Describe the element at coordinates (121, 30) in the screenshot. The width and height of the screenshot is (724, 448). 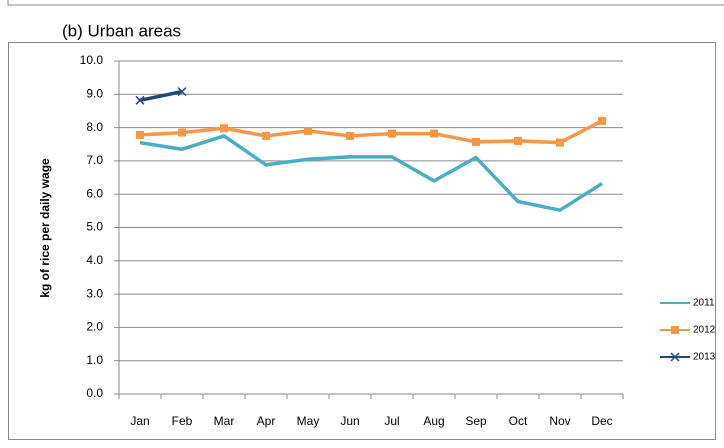
I see `chart-title: (b) Urban areas` at that location.